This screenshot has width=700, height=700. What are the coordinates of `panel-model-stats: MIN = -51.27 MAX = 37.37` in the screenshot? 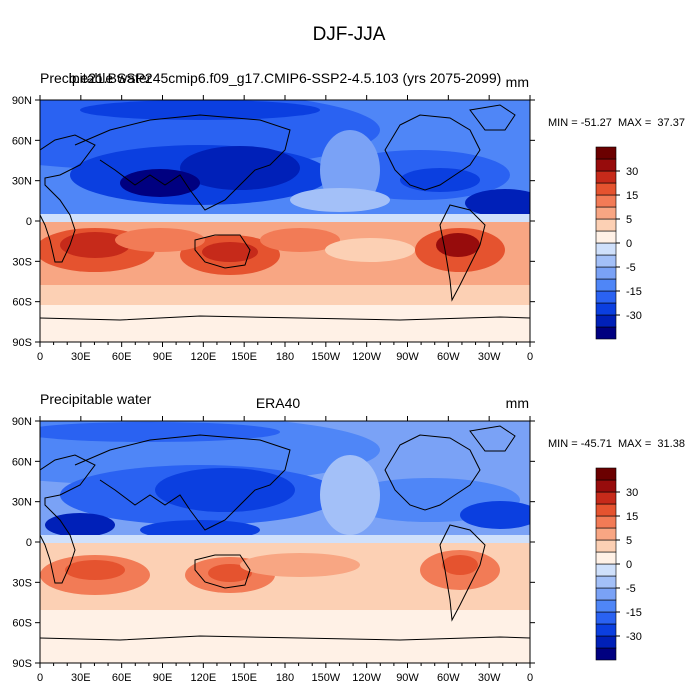 It's located at (616, 123).